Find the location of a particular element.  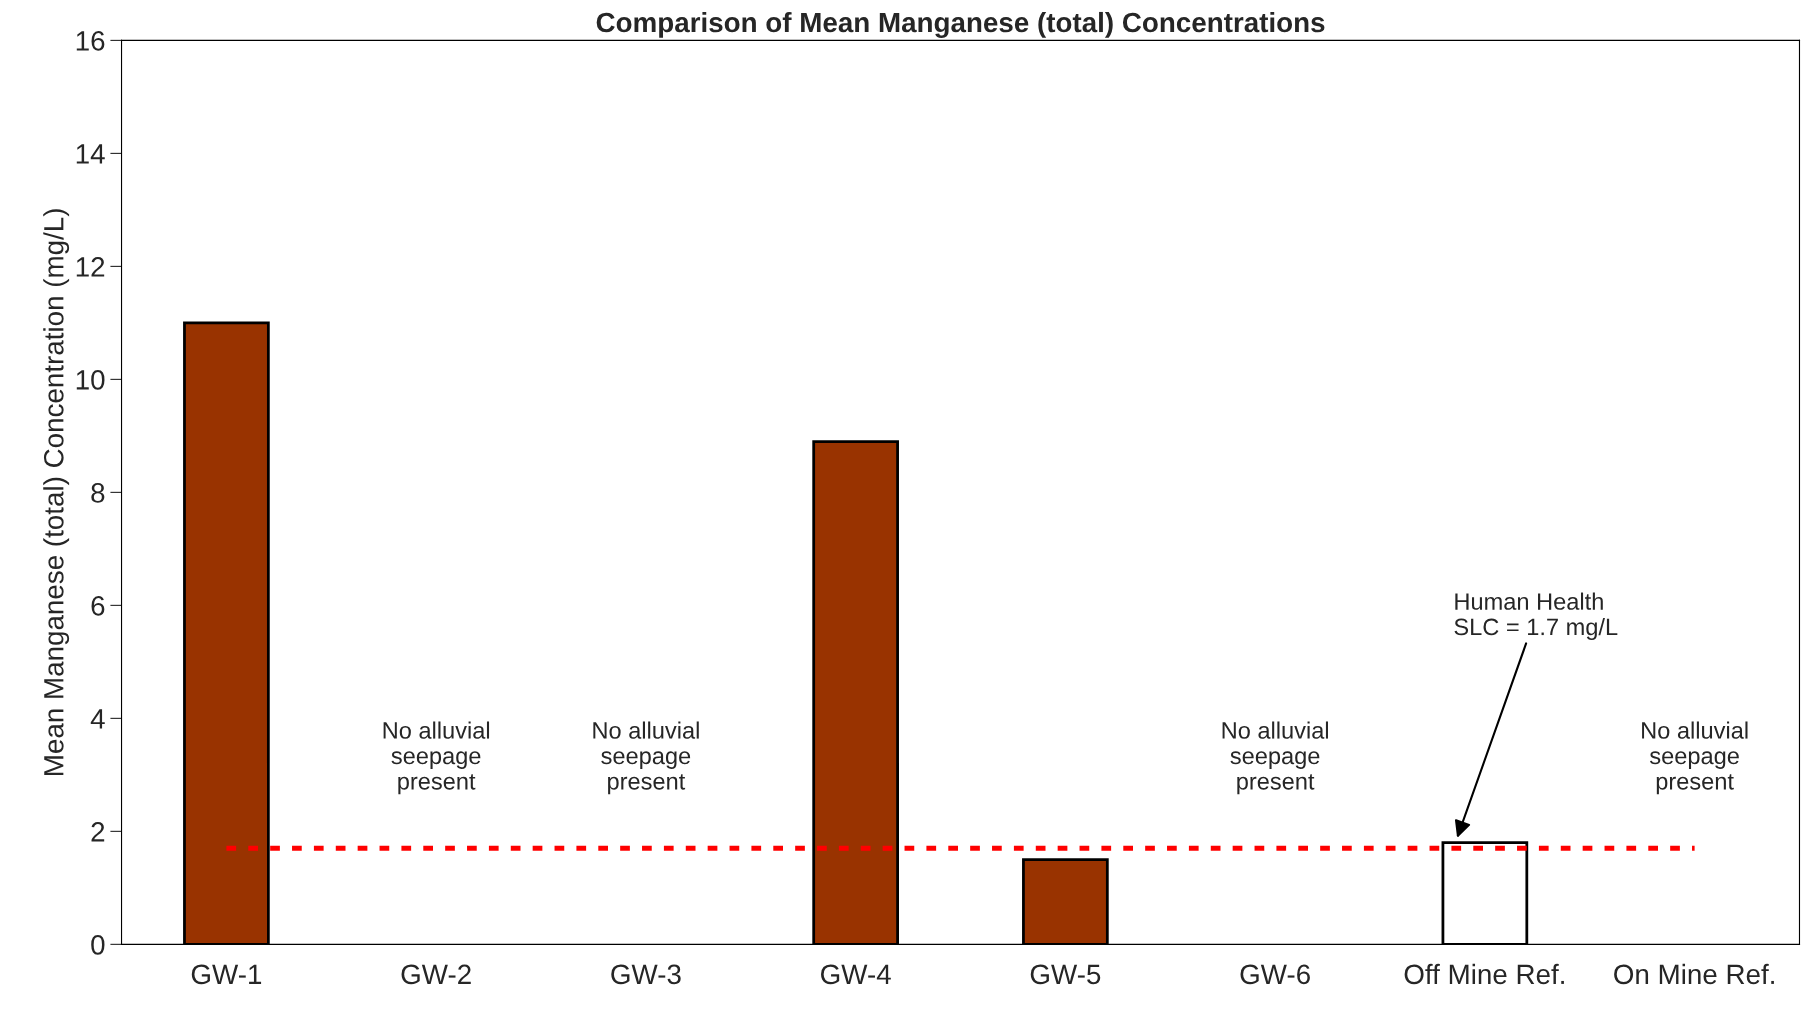

x-tick-label: GW-6 is located at coordinates (1275, 974).